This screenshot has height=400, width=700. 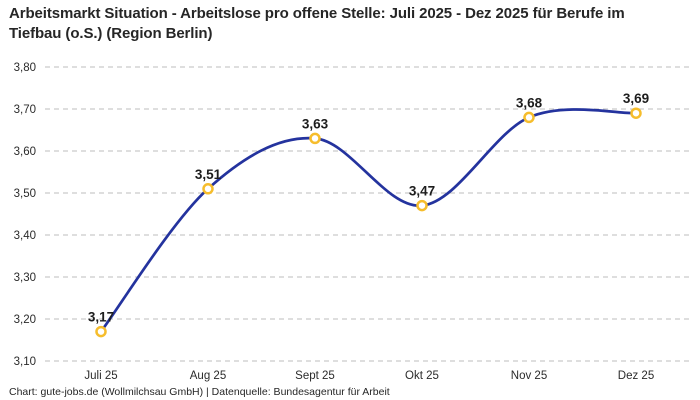 I want to click on x-axis-tick-label: Juli 25, so click(x=100, y=376).